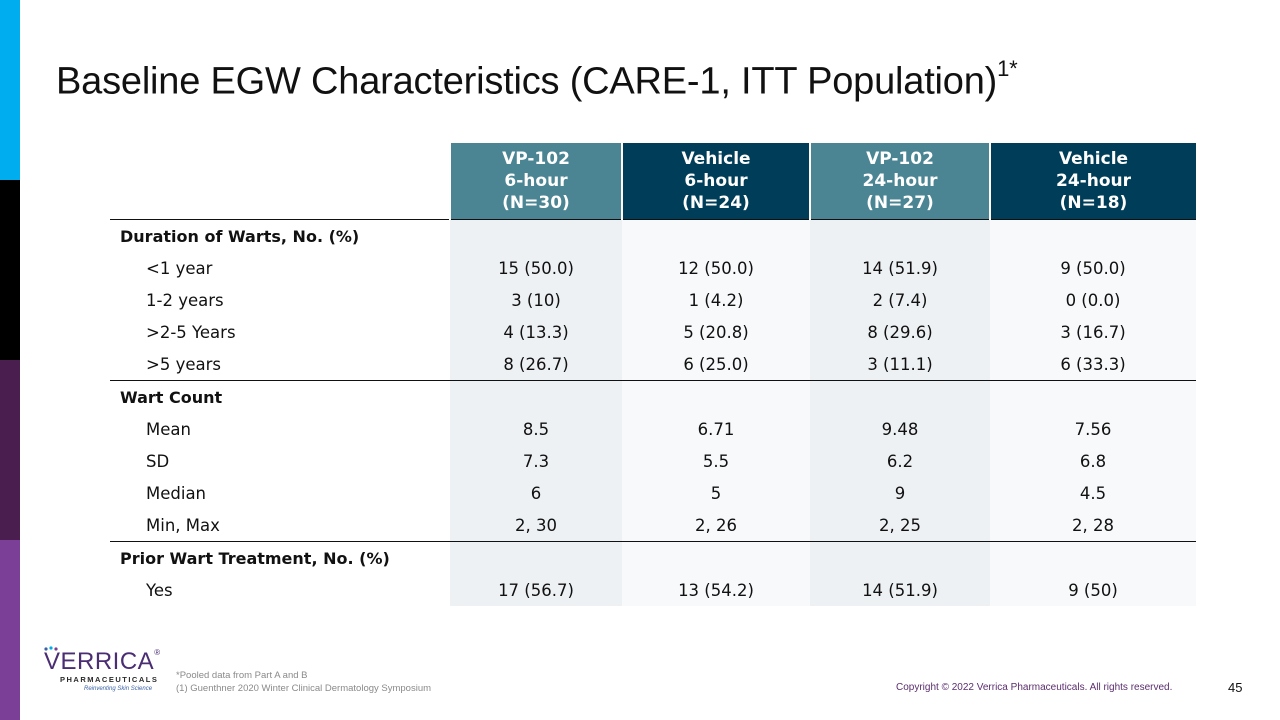  Describe the element at coordinates (716, 429) in the screenshot. I see `value-cell: 6.71` at that location.